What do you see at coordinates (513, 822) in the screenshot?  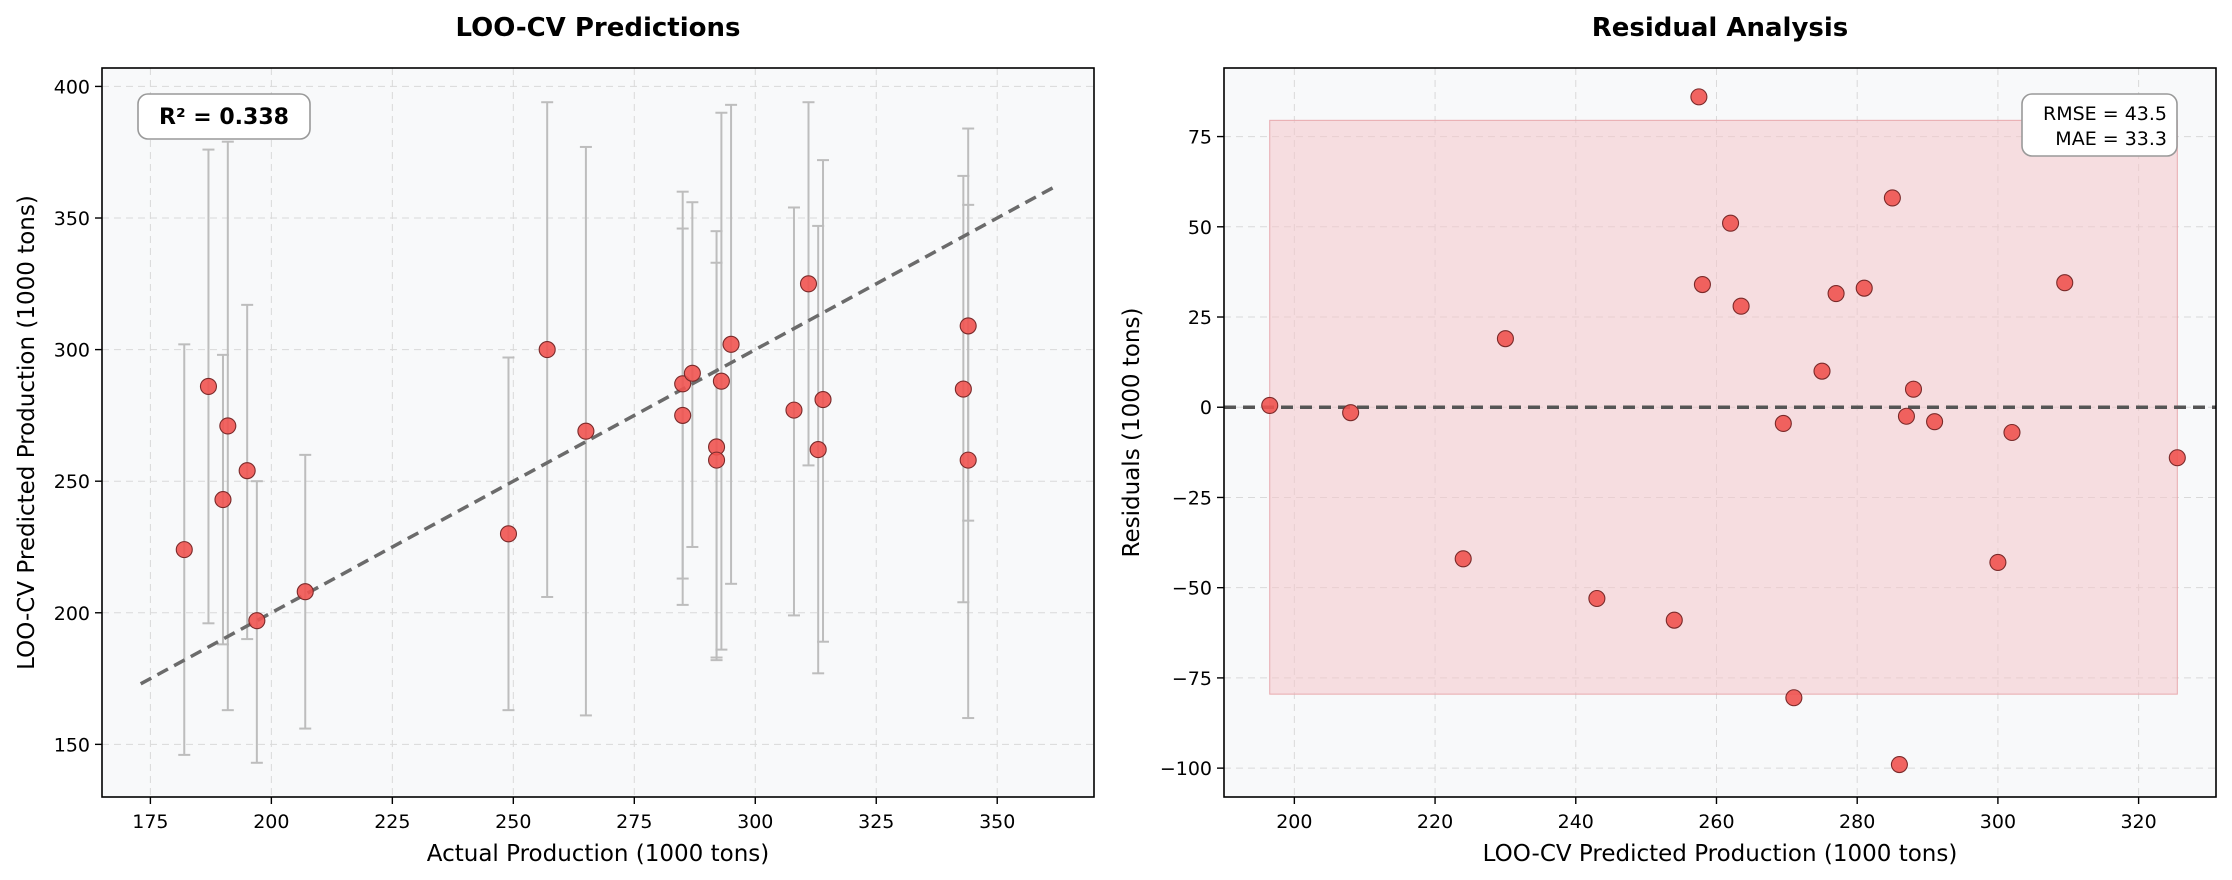 I see `x-tick-label: 250` at bounding box center [513, 822].